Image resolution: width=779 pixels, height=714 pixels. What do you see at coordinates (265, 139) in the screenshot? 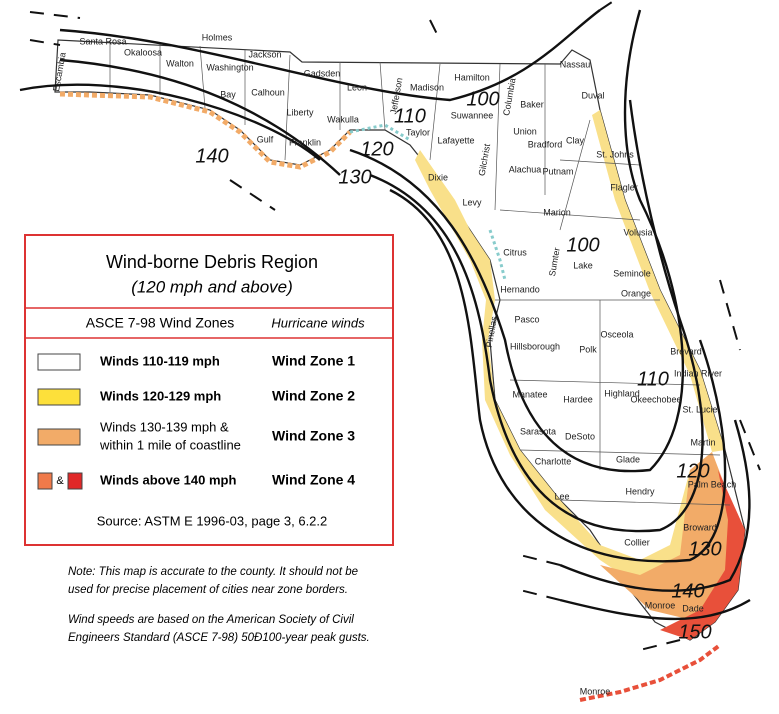
I see `county-name: Gulf` at bounding box center [265, 139].